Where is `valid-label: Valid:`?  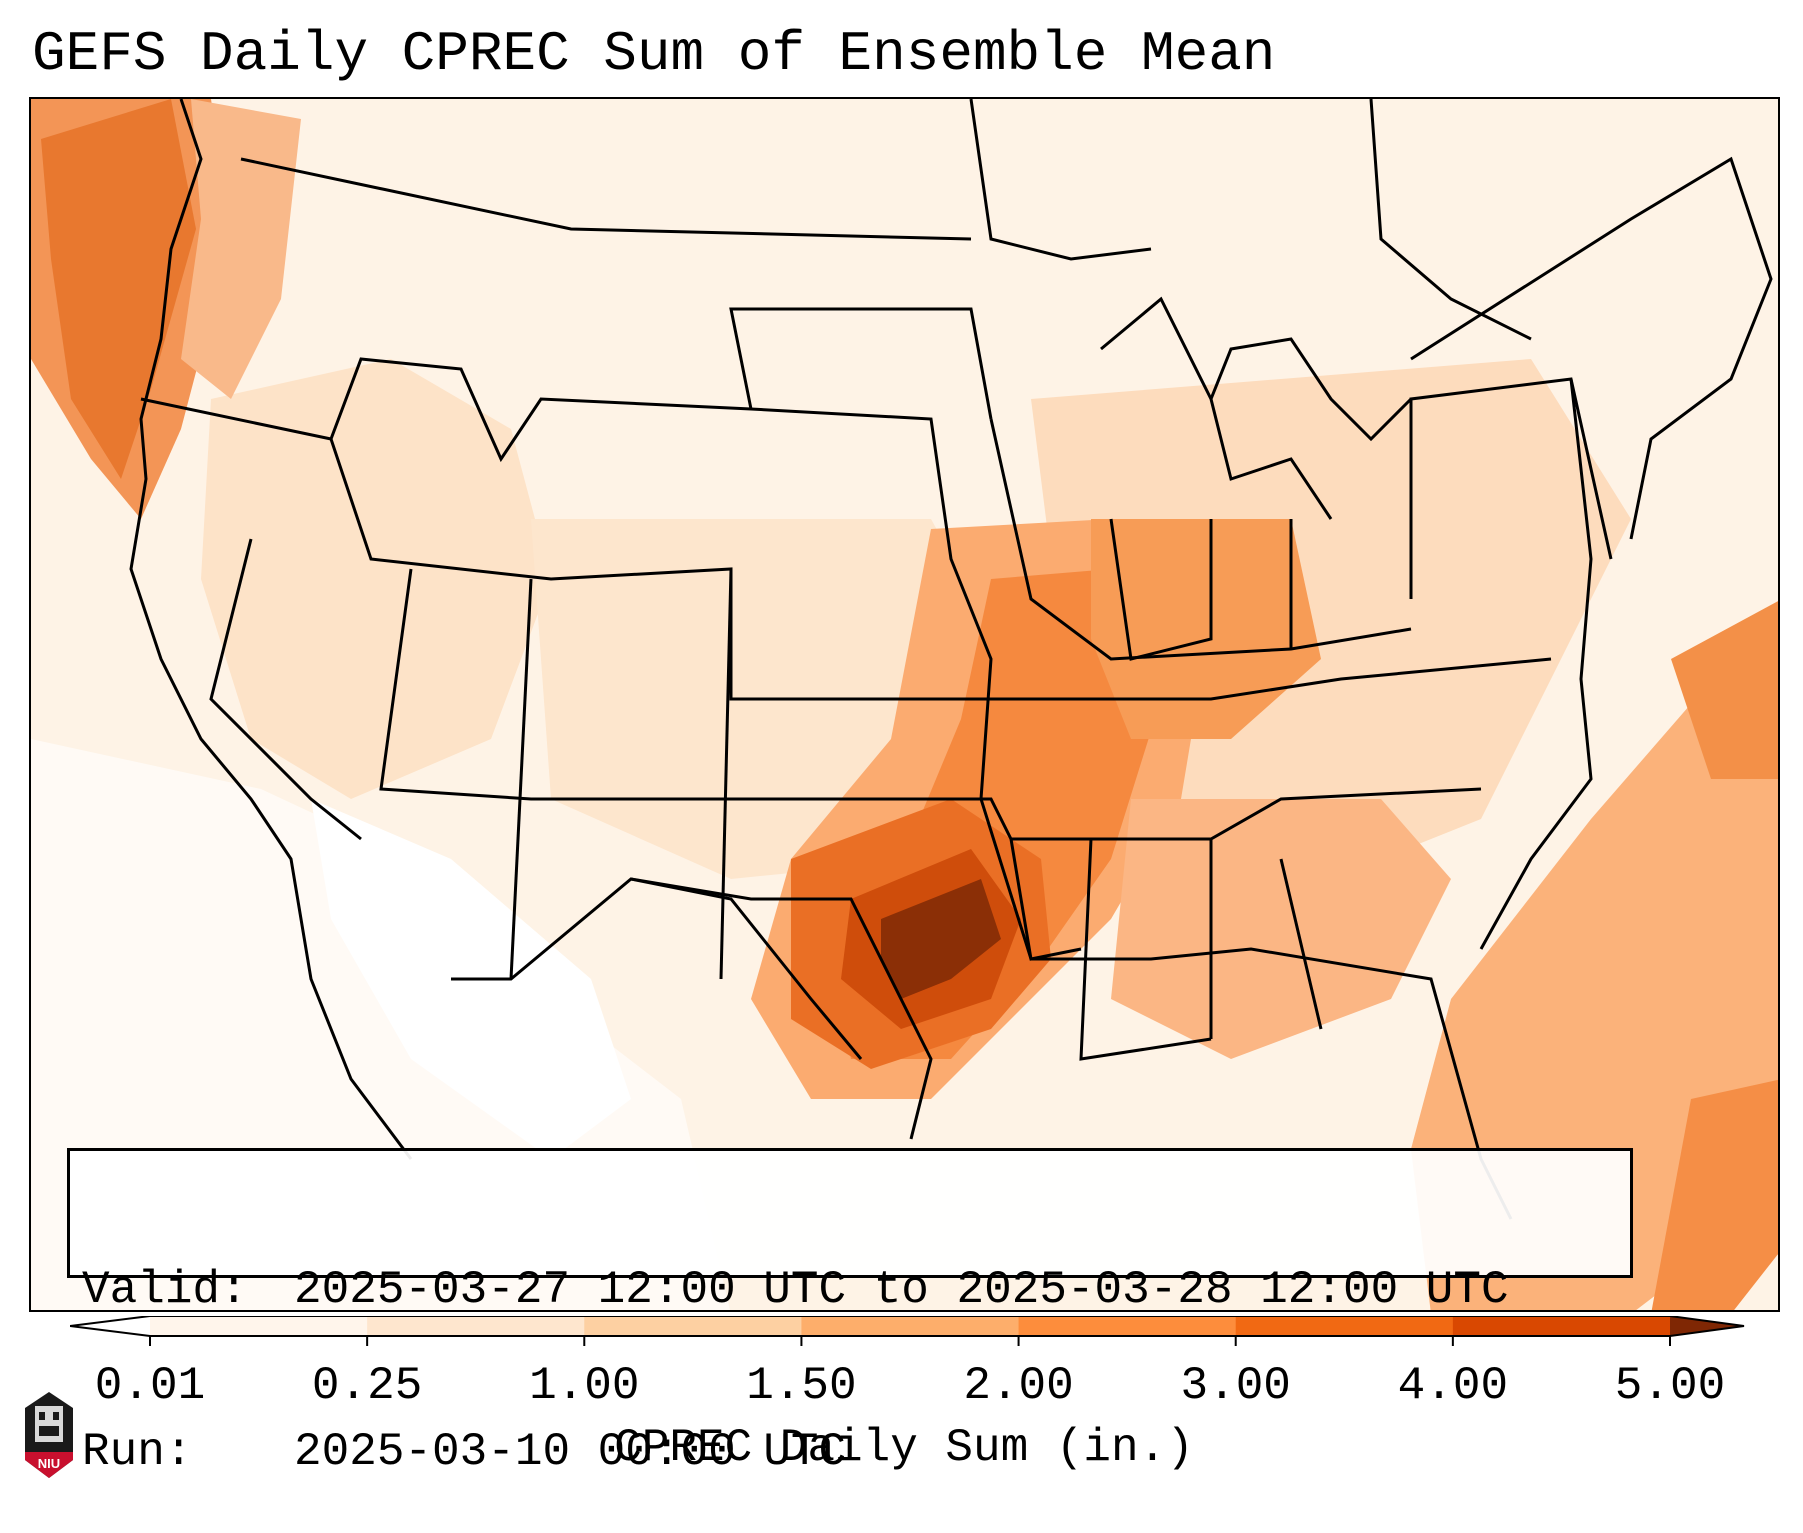 valid-label: Valid: is located at coordinates (165, 1290).